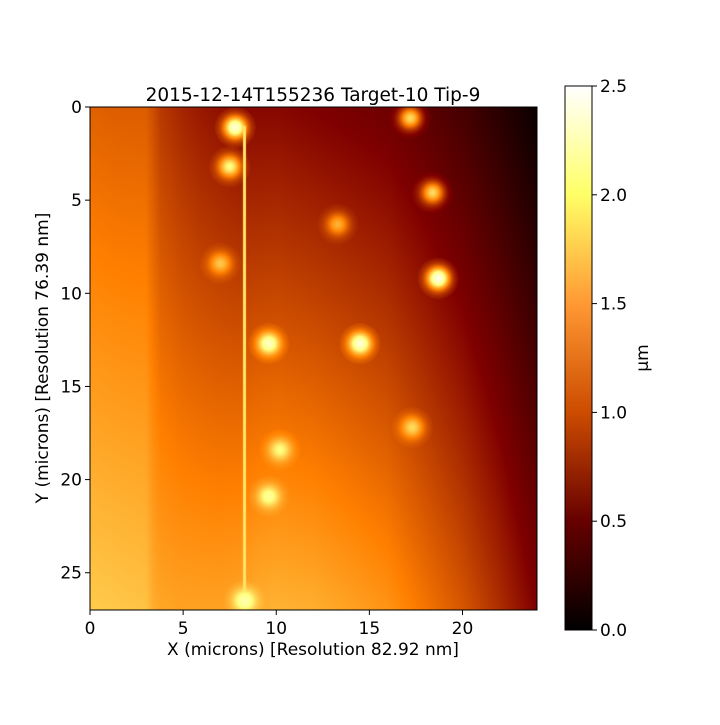 This screenshot has height=725, width=720. What do you see at coordinates (613, 196) in the screenshot?
I see `colorbar-tick-label: 2.0` at bounding box center [613, 196].